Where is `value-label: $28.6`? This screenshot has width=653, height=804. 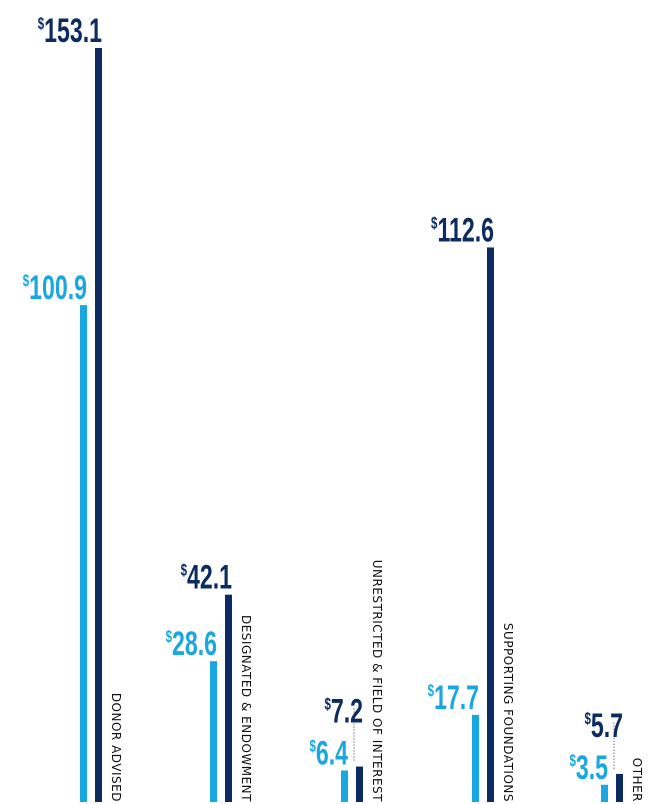 value-label: $28.6 is located at coordinates (191, 644).